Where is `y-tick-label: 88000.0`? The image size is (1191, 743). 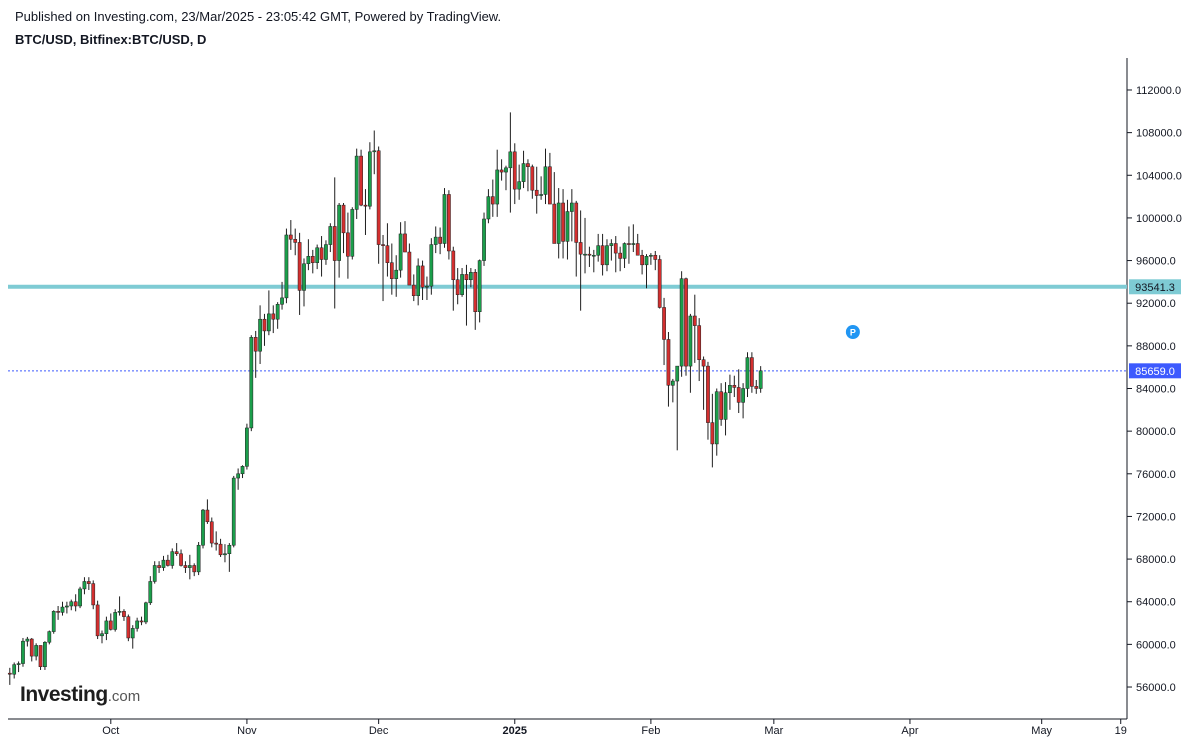
y-tick-label: 88000.0 is located at coordinates (1156, 347).